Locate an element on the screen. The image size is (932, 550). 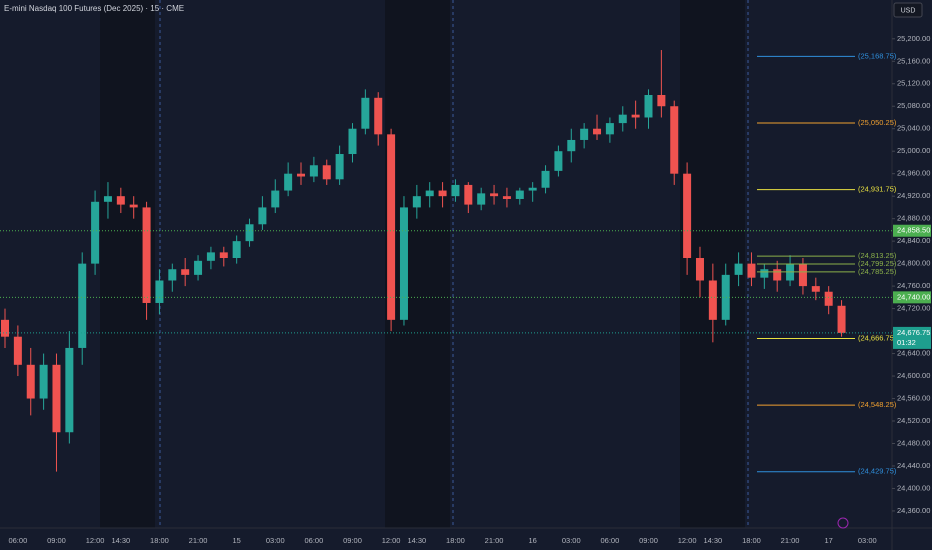
currency: USD is located at coordinates (908, 10).